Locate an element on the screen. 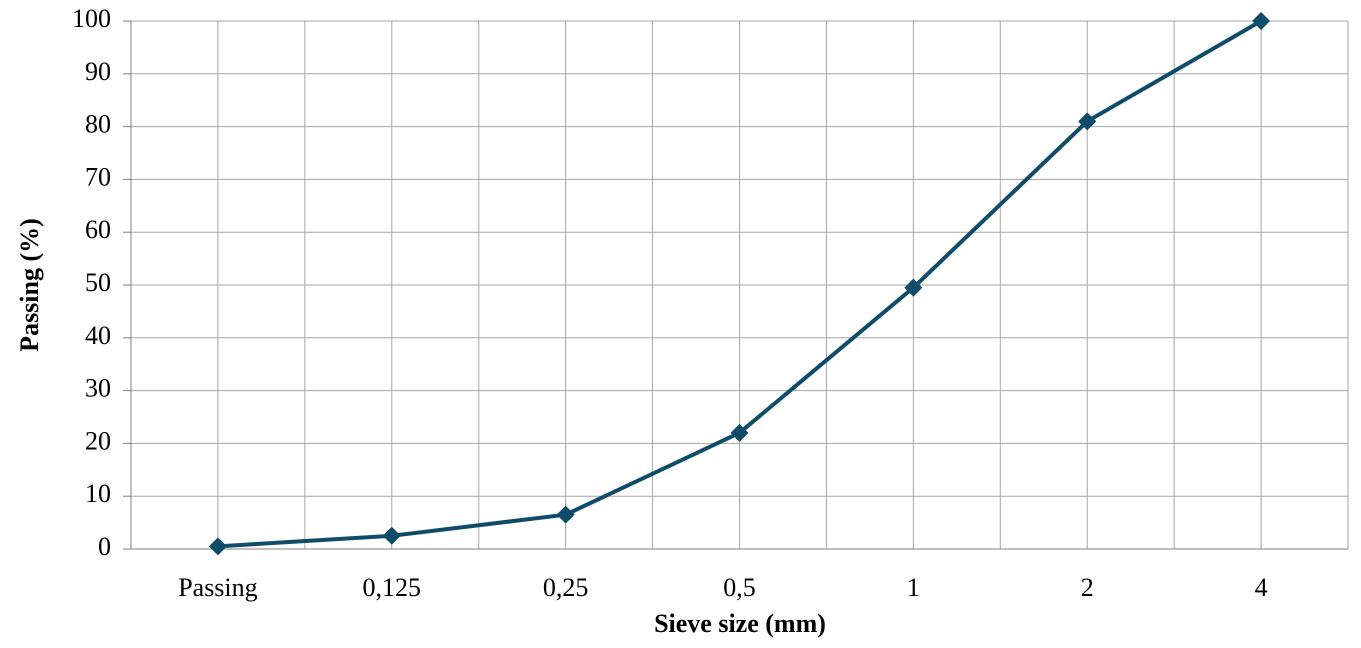  x-tick-label: 4 is located at coordinates (1261, 587).